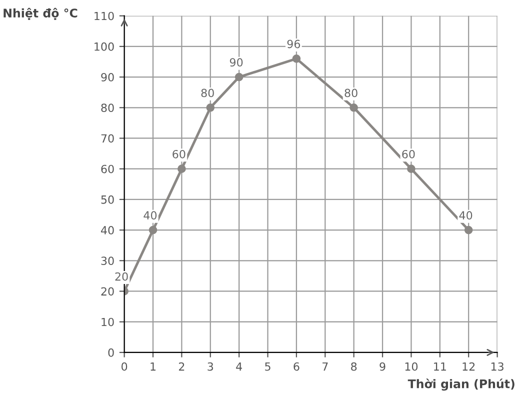  Describe the element at coordinates (411, 366) in the screenshot. I see `x-tick-label: 10` at that location.